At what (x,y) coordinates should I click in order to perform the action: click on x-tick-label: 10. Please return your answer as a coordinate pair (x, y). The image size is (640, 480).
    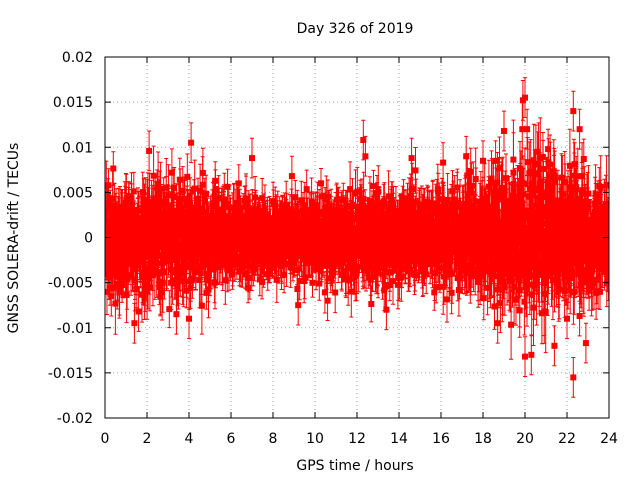
    Looking at the image, I should click on (315, 439).